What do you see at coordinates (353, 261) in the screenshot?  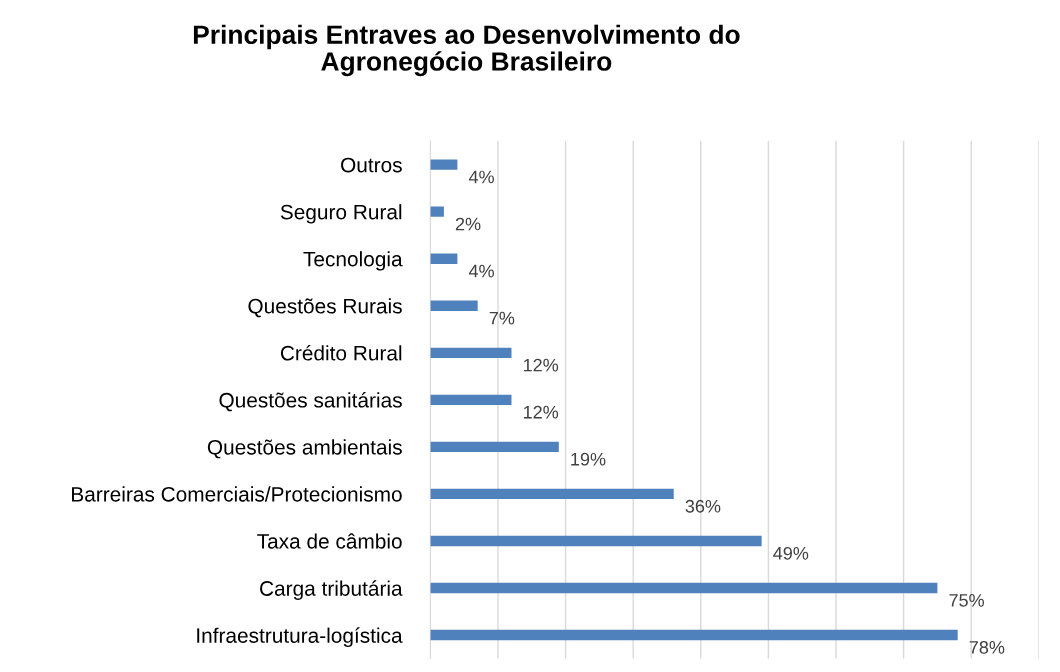 I see `y-tick-label: Tecnologia` at bounding box center [353, 261].